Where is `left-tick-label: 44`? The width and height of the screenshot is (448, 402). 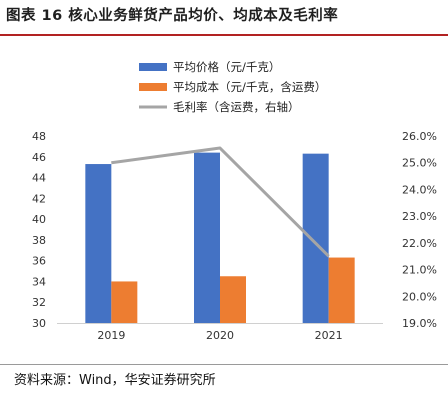 left-tick-label: 44 is located at coordinates (39, 178).